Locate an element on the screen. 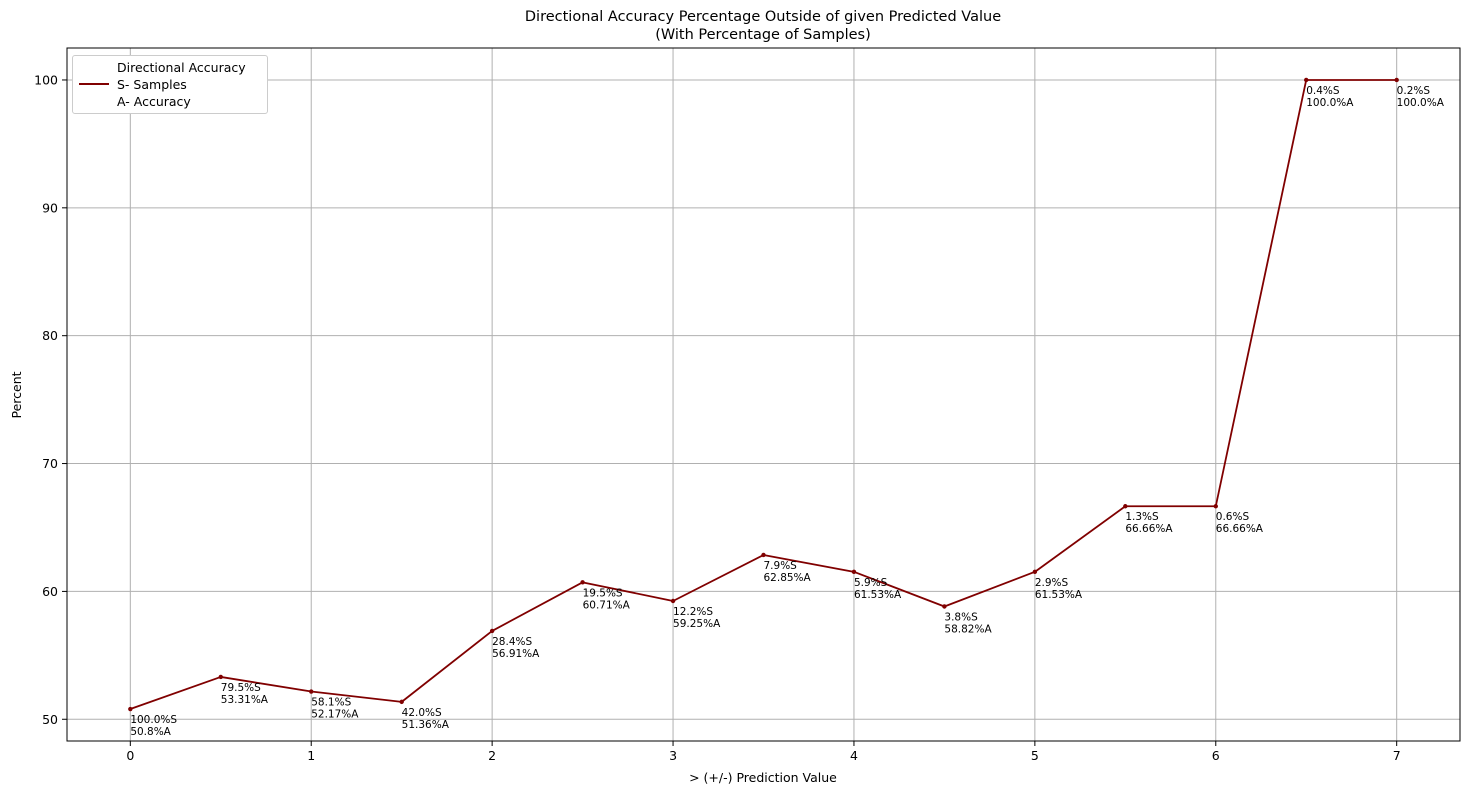 Image resolution: width=1470 pixels, height=799 pixels. y-tick-label: 70 is located at coordinates (50, 463).